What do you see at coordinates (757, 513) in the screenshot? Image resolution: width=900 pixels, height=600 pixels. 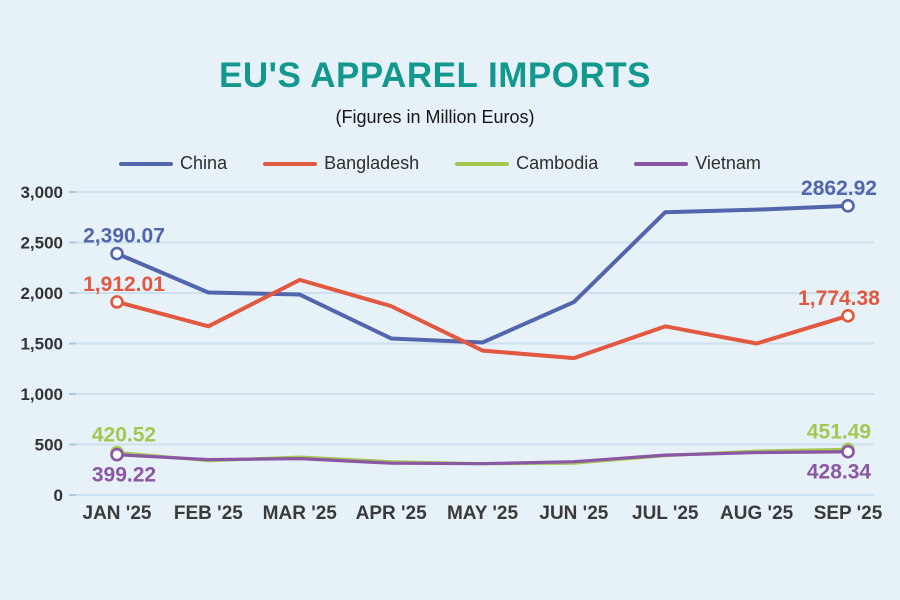 I see `x-axis-label: AUG '25` at bounding box center [757, 513].